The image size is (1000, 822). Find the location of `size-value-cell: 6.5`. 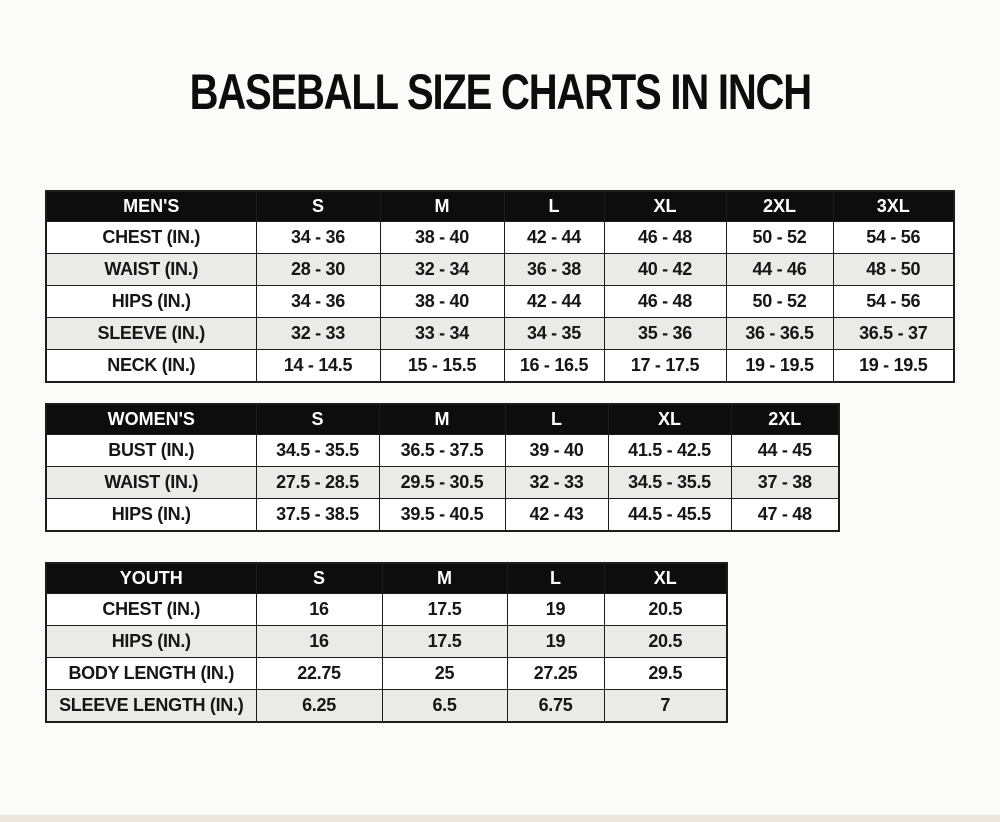

size-value-cell: 6.5 is located at coordinates (444, 706).